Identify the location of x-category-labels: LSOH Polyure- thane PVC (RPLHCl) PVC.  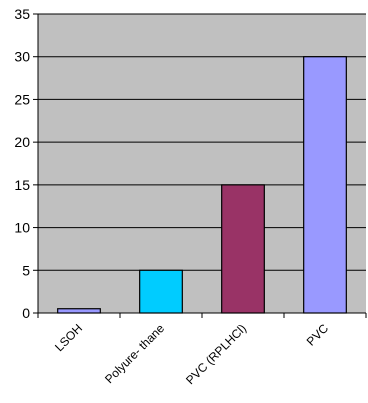
(191, 354).